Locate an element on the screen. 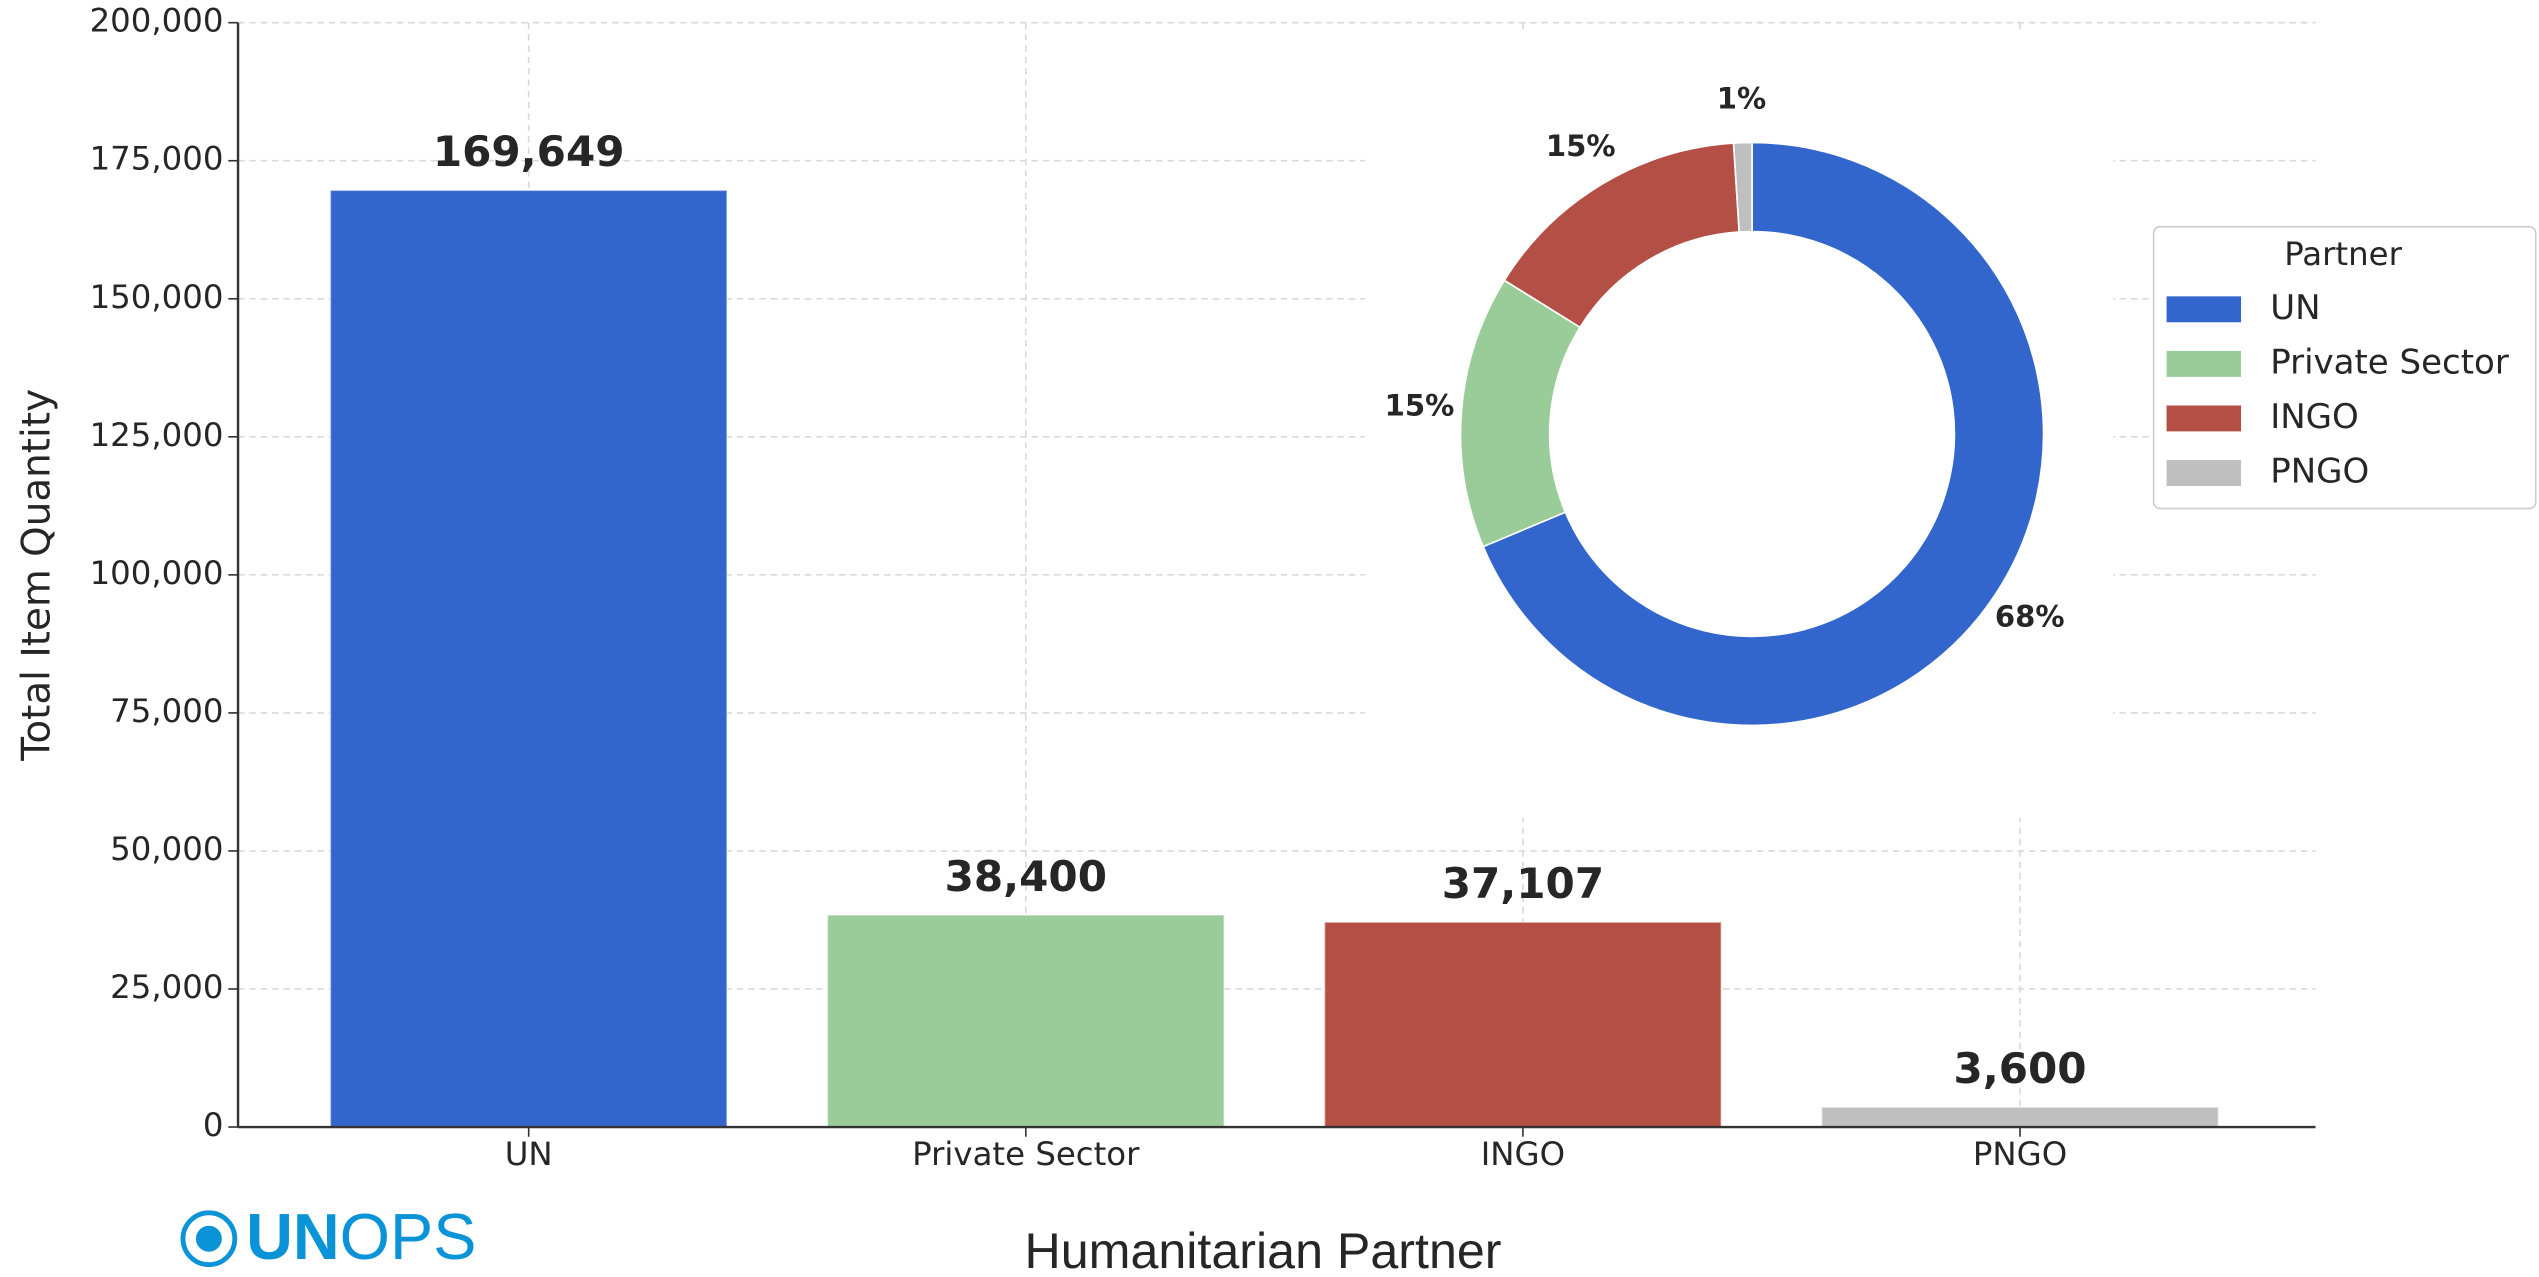  logo-emblem is located at coordinates (209, 1239).